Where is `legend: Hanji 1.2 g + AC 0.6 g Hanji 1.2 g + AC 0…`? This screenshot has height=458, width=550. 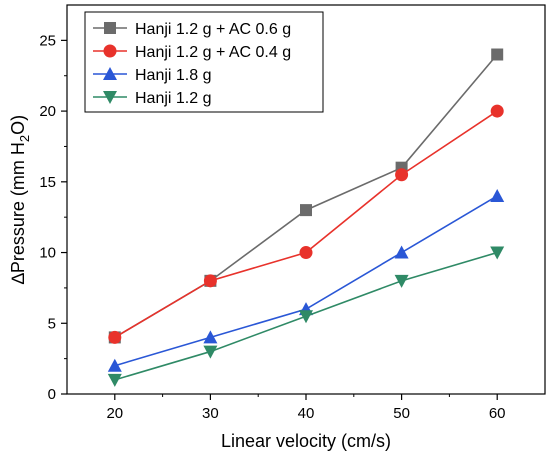
legend: Hanji 1.2 g + AC 0.6 g Hanji 1.2 g + AC 0… is located at coordinates (204, 62).